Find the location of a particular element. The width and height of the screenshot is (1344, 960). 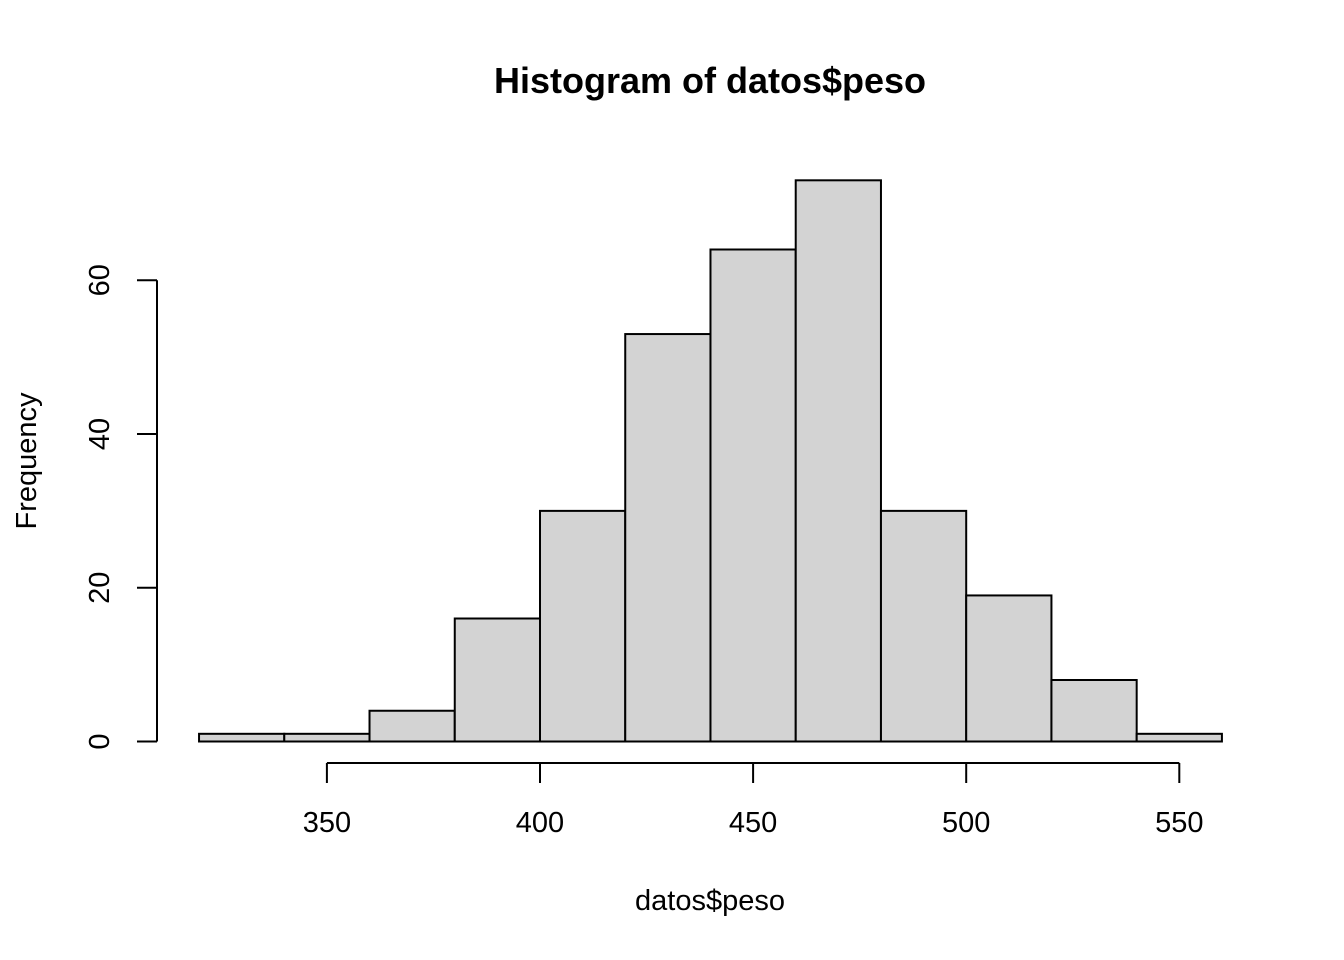

y-axis-label: Frequency is located at coordinates (27, 461).